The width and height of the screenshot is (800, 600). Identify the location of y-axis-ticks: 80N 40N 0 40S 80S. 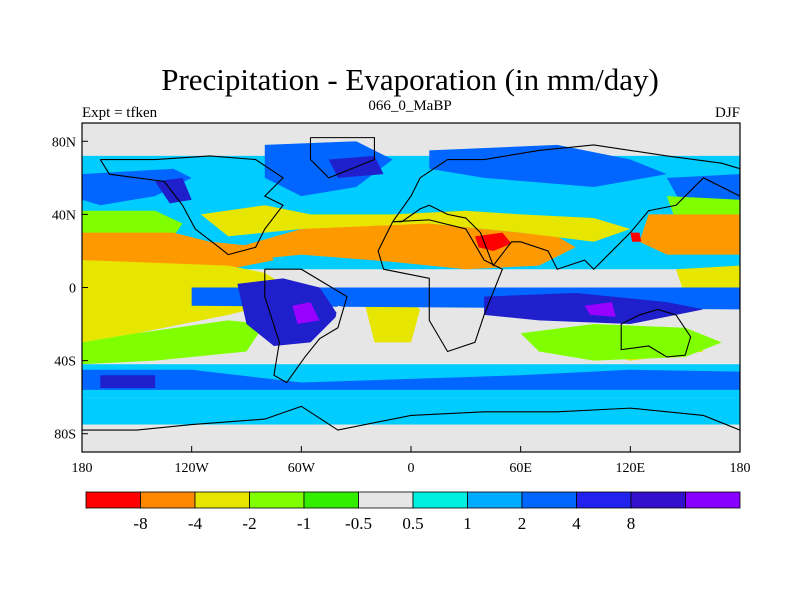
(70, 289).